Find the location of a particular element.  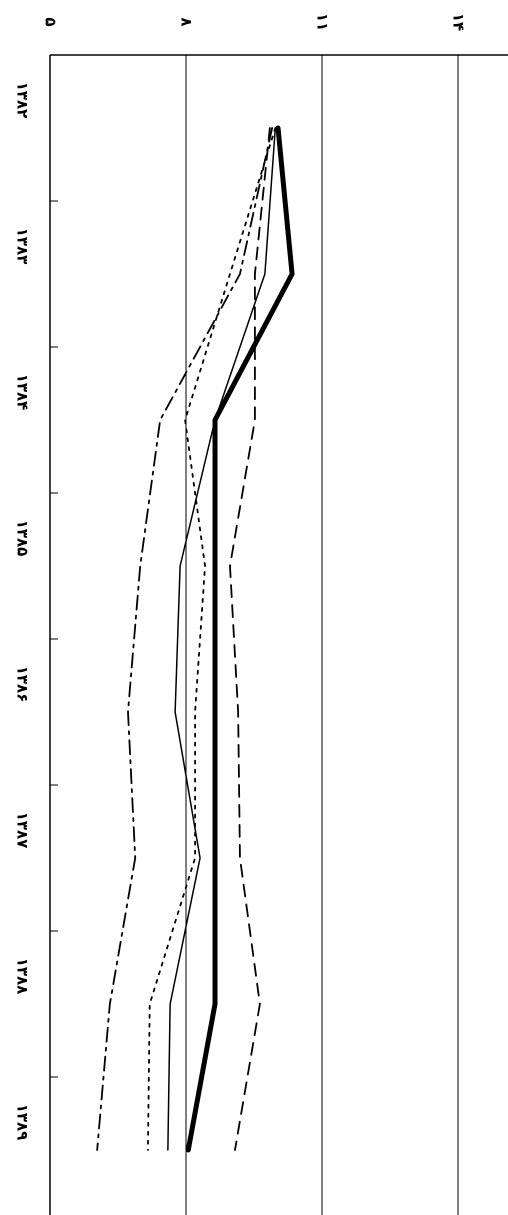

y-tick-label: ۱۴ is located at coordinates (459, 22).